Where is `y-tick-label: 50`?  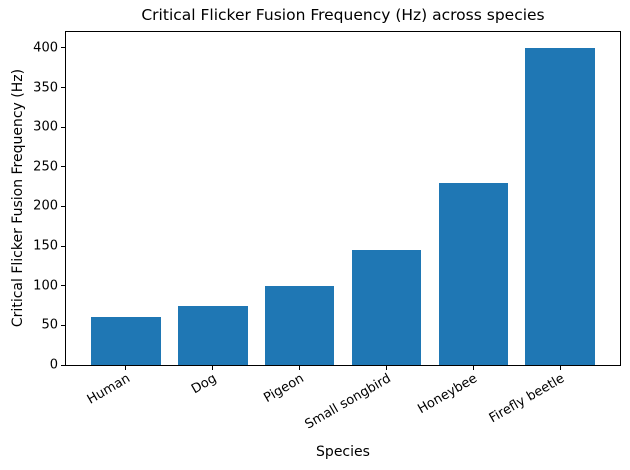 y-tick-label: 50 is located at coordinates (49, 325).